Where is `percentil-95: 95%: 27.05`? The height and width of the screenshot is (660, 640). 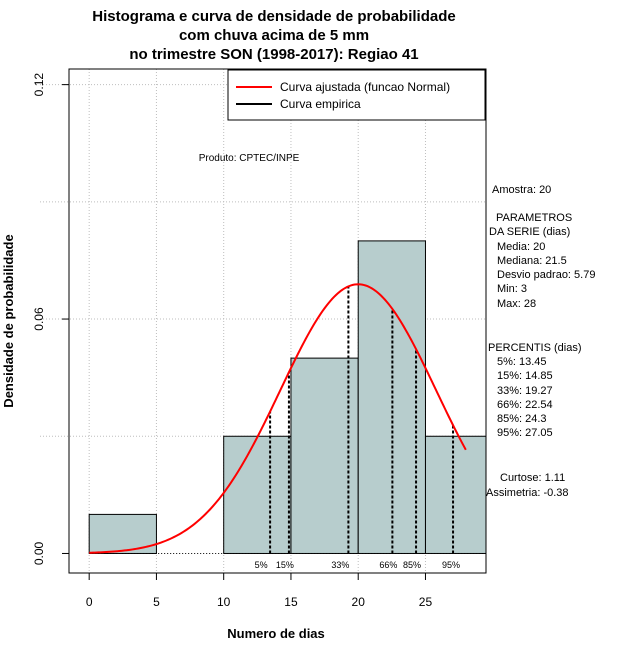
percentil-95: 95%: 27.05 is located at coordinates (525, 433).